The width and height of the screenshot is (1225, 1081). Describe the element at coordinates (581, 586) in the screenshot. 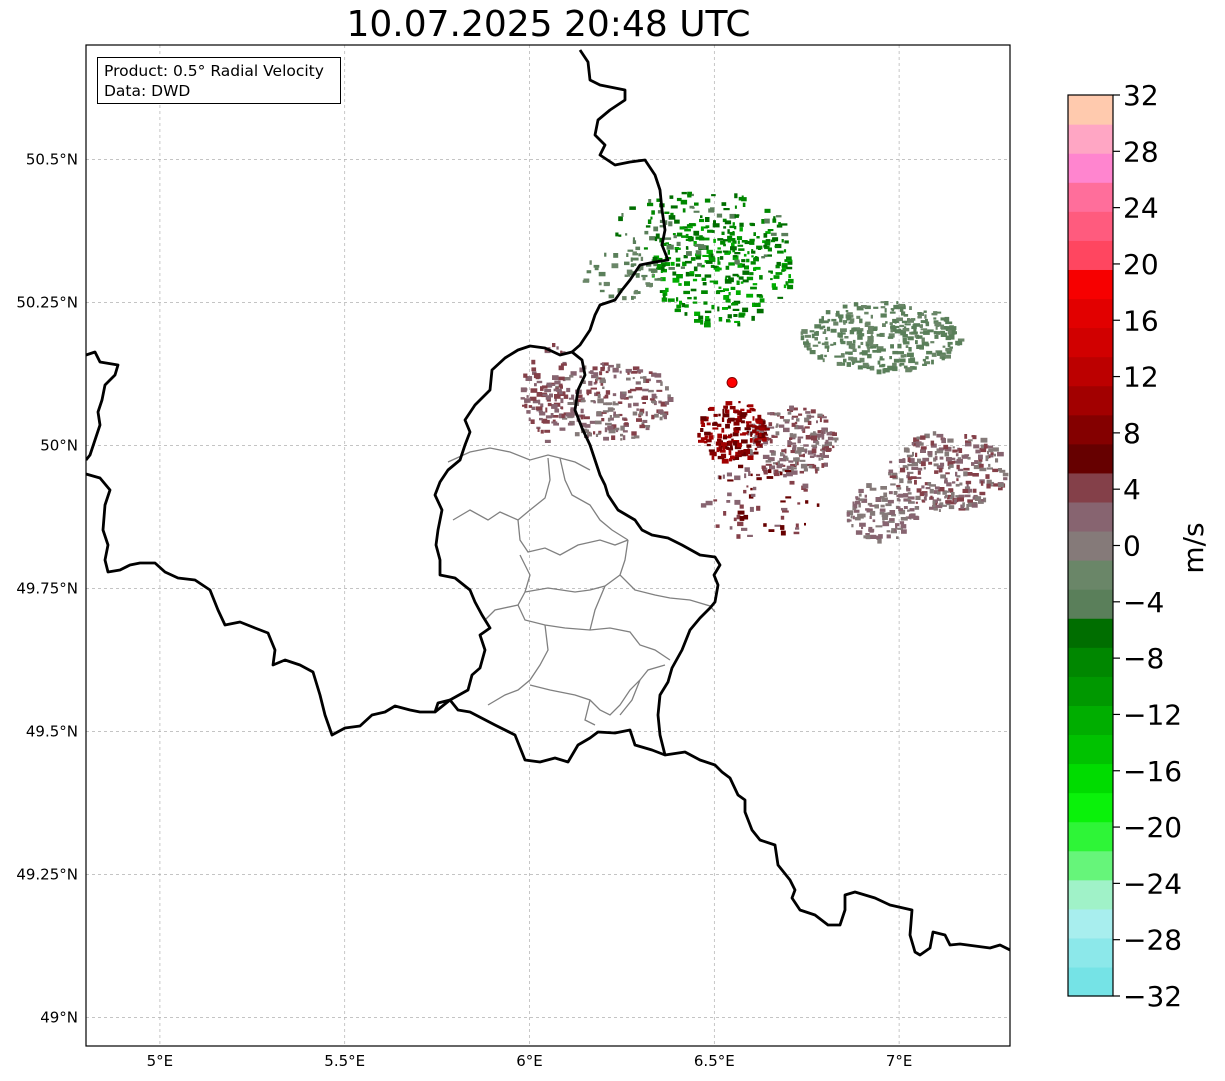

I see `canton-boundaries` at that location.